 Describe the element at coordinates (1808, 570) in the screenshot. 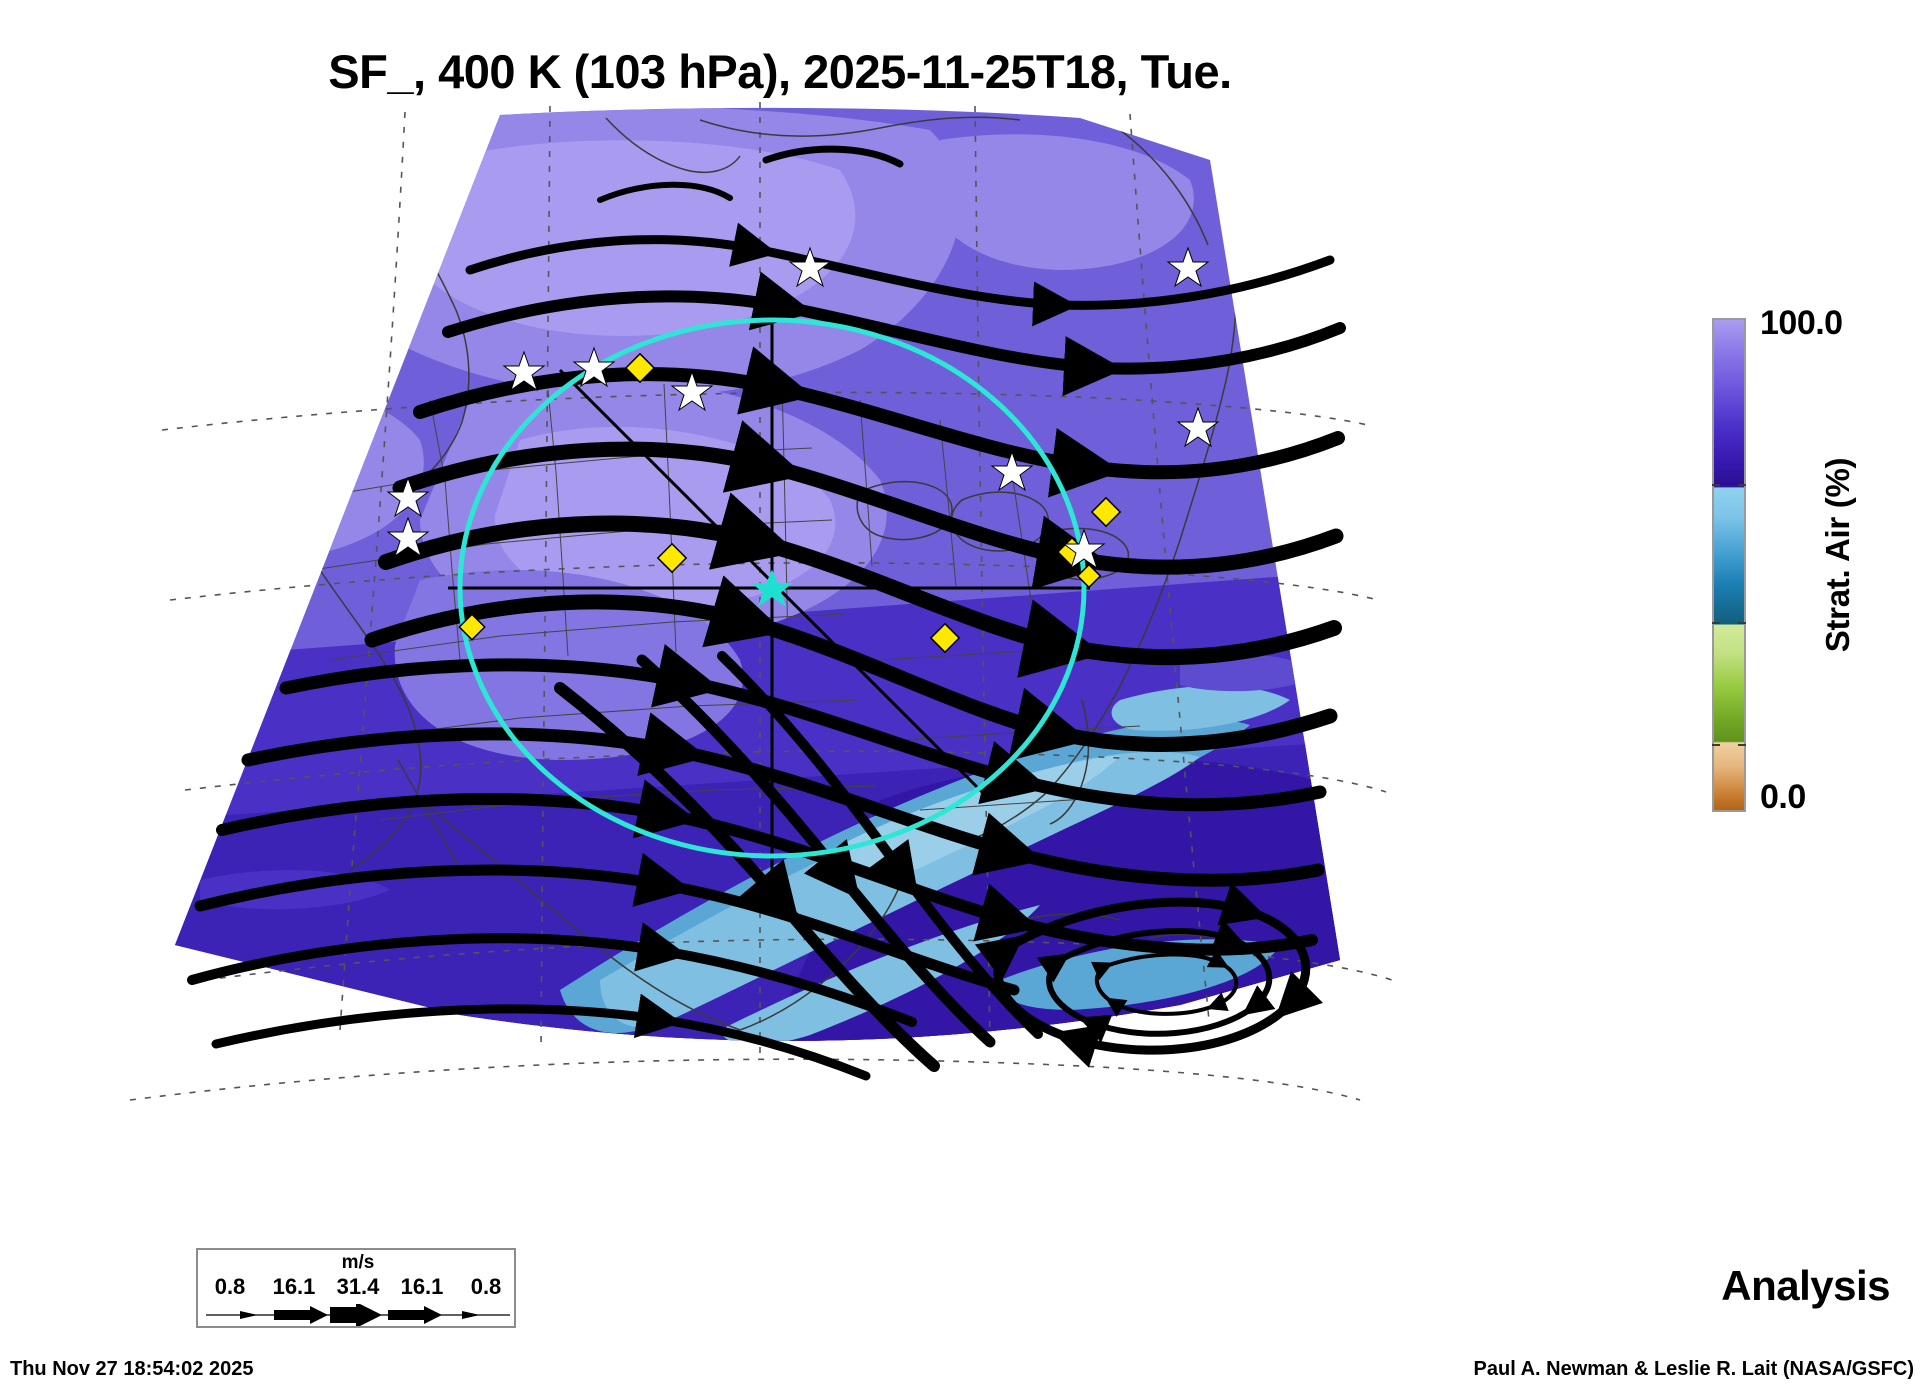

I see `colorbar-panel: 100.0 0.0 Strat. Air (%)` at that location.